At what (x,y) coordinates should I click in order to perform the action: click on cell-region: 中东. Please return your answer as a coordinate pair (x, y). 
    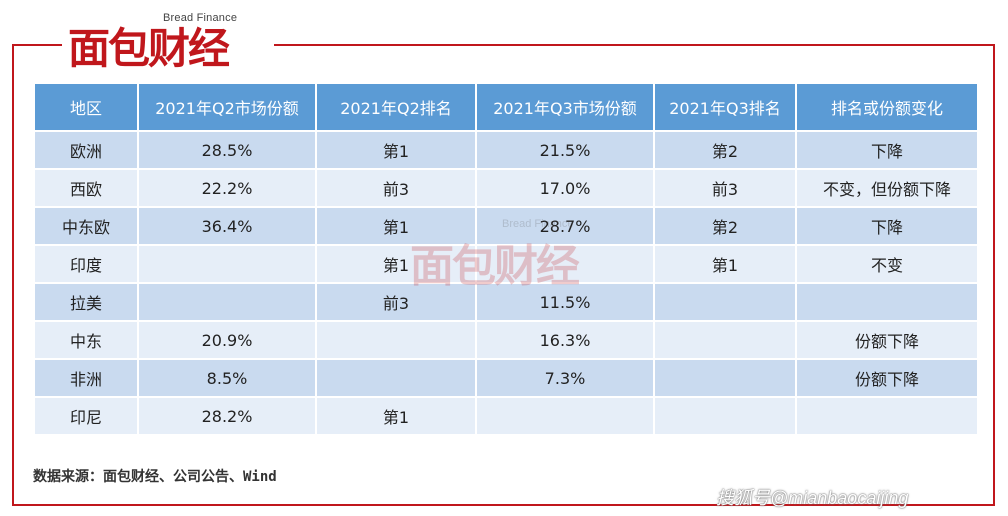
    Looking at the image, I should click on (86, 340).